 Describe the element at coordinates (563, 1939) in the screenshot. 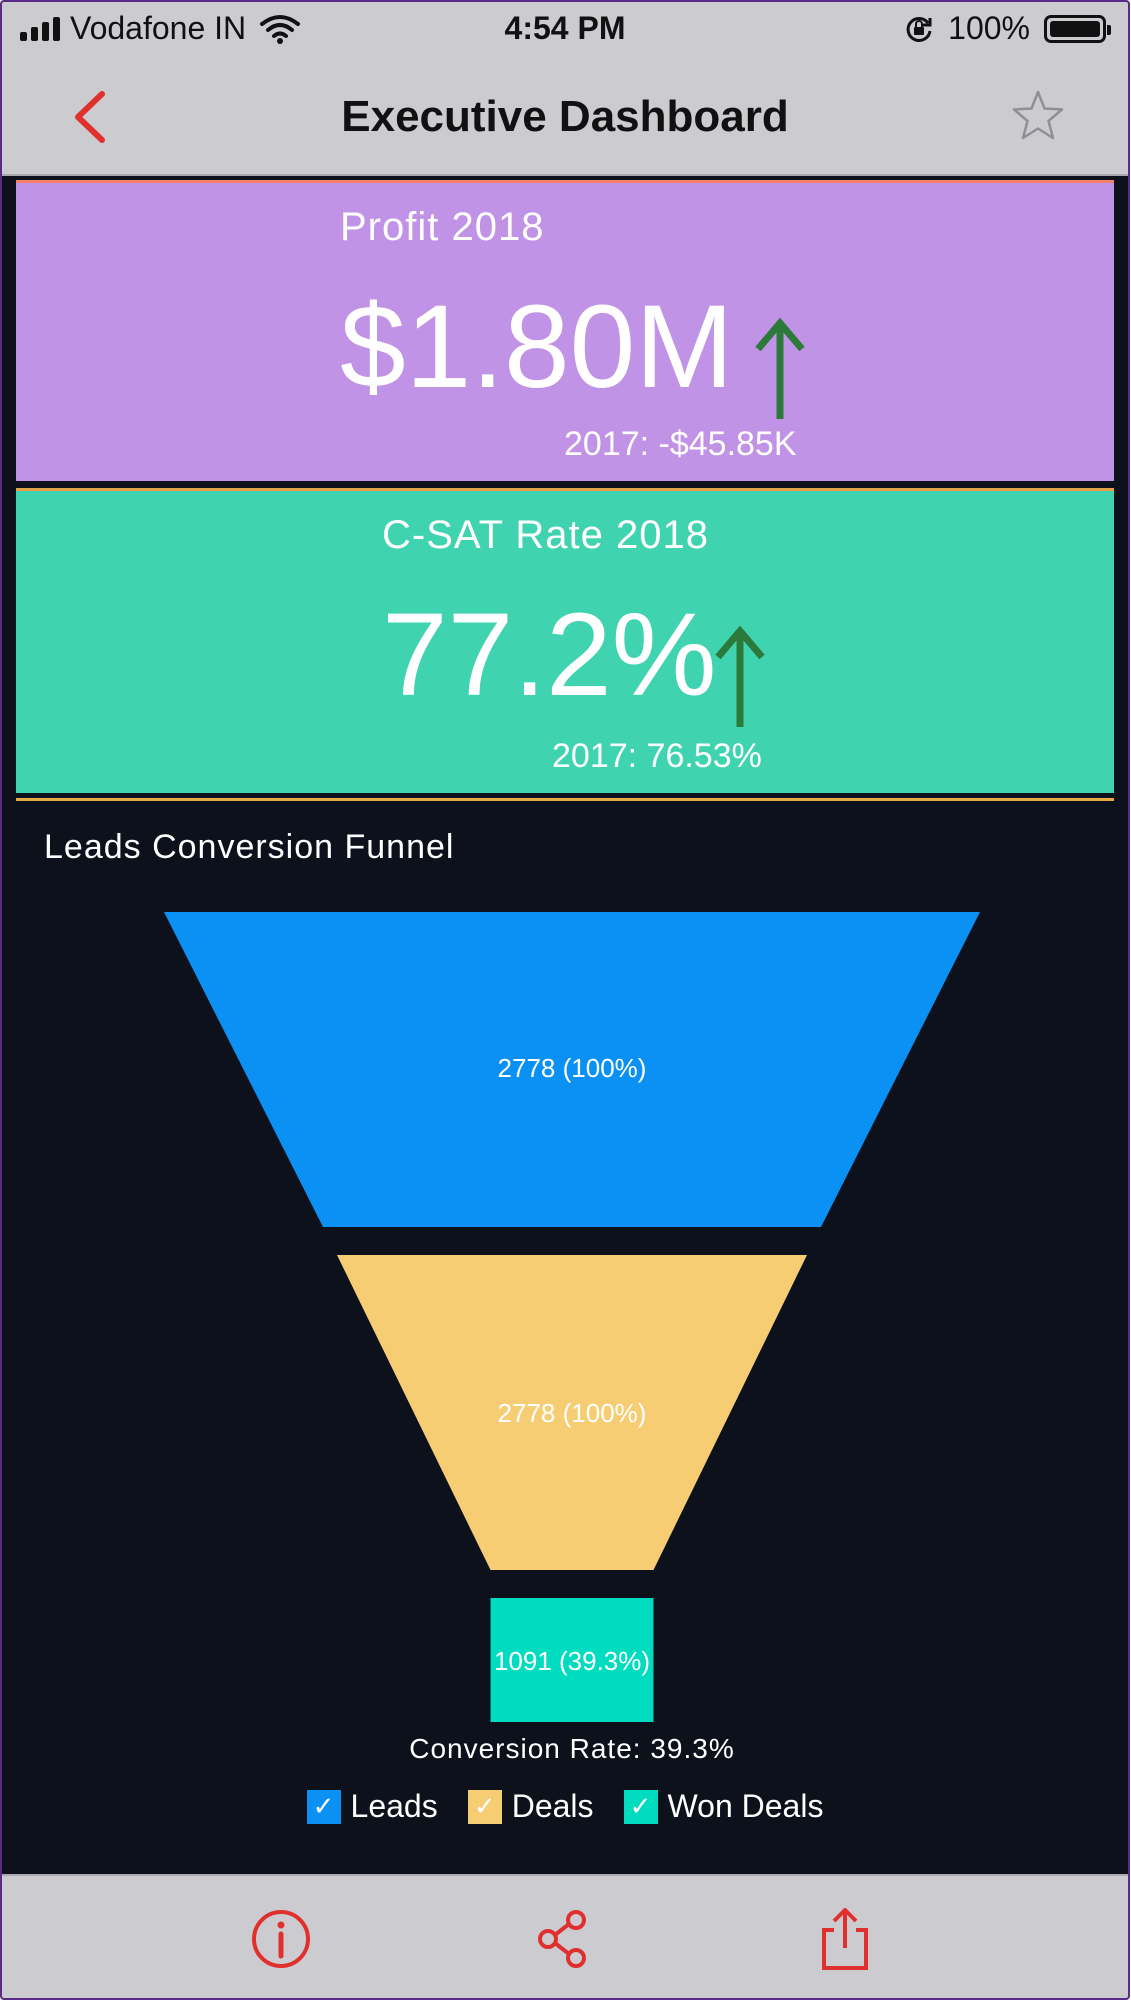

I see `share-network-icon` at that location.